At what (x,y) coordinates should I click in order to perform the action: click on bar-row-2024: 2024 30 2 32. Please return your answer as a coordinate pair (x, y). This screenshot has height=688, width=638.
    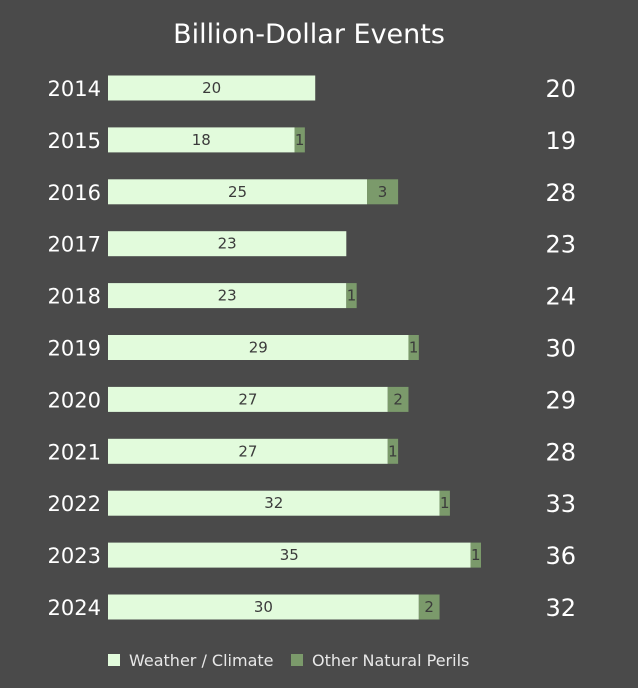
    Looking at the image, I should click on (312, 608).